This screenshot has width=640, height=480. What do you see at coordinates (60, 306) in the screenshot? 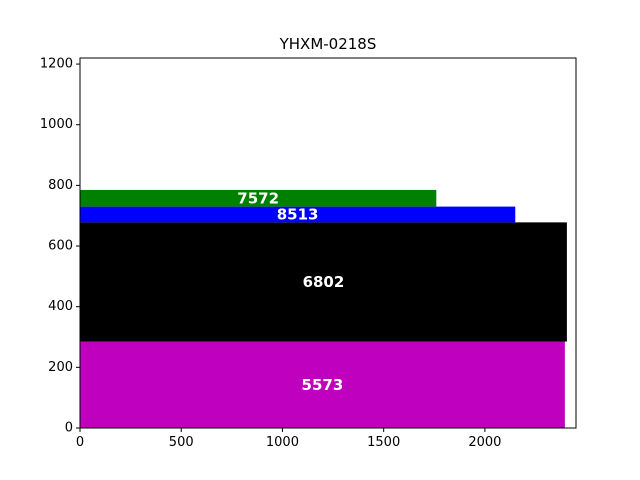
I see `y-tick-label: 400` at bounding box center [60, 306].